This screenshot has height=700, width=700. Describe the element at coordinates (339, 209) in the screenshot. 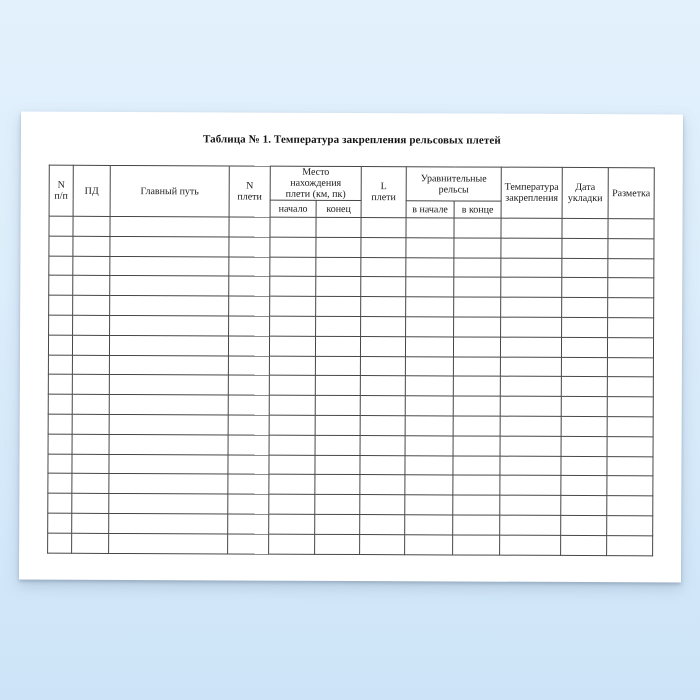

I see `col-header-location-end: конец` at that location.